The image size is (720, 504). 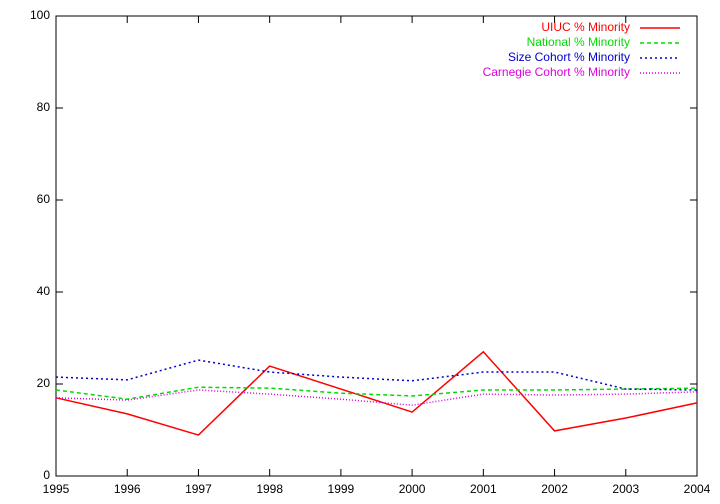 I want to click on y-tick-label: 60, so click(x=44, y=199).